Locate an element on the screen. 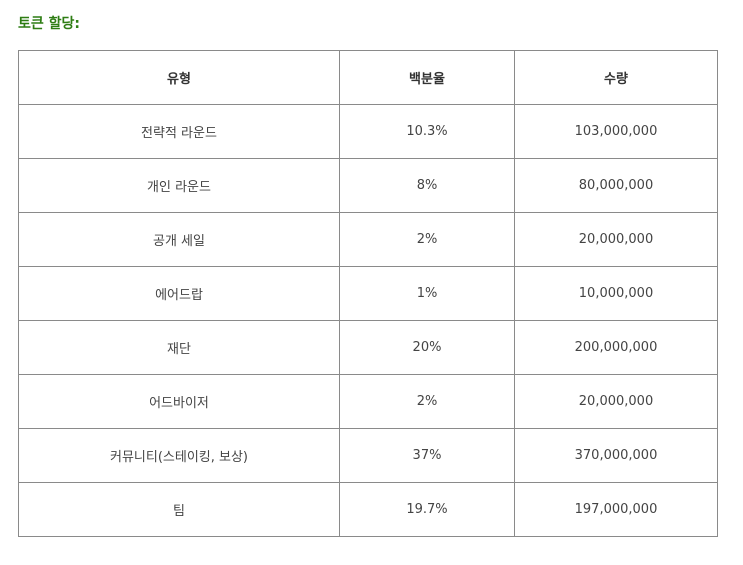 The image size is (743, 565). cell-type: 전략적 라운드 is located at coordinates (179, 131).